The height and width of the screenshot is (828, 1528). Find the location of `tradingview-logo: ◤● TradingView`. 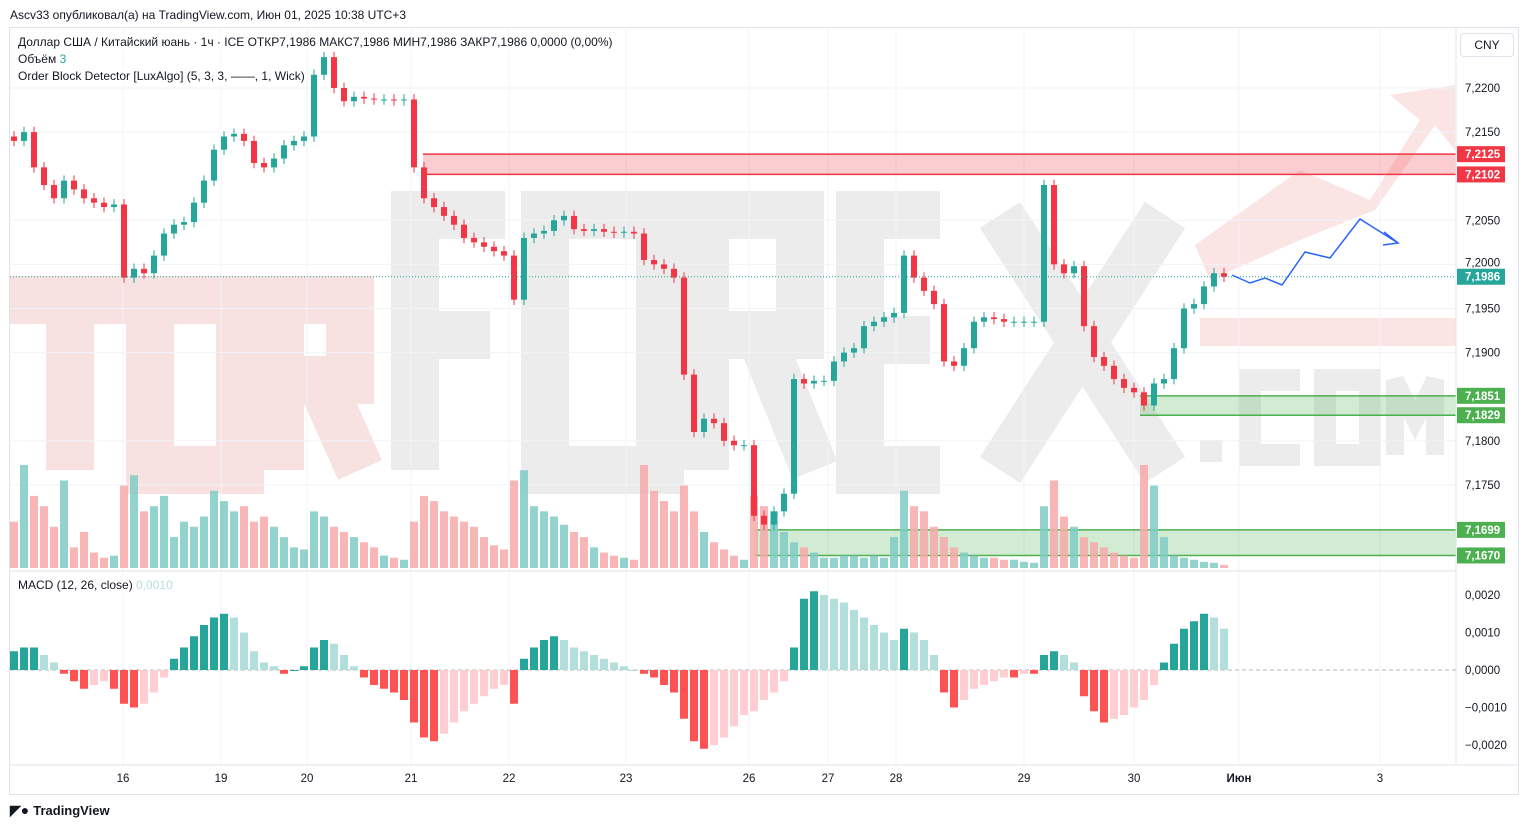

tradingview-logo: ◤● TradingView is located at coordinates (60, 810).